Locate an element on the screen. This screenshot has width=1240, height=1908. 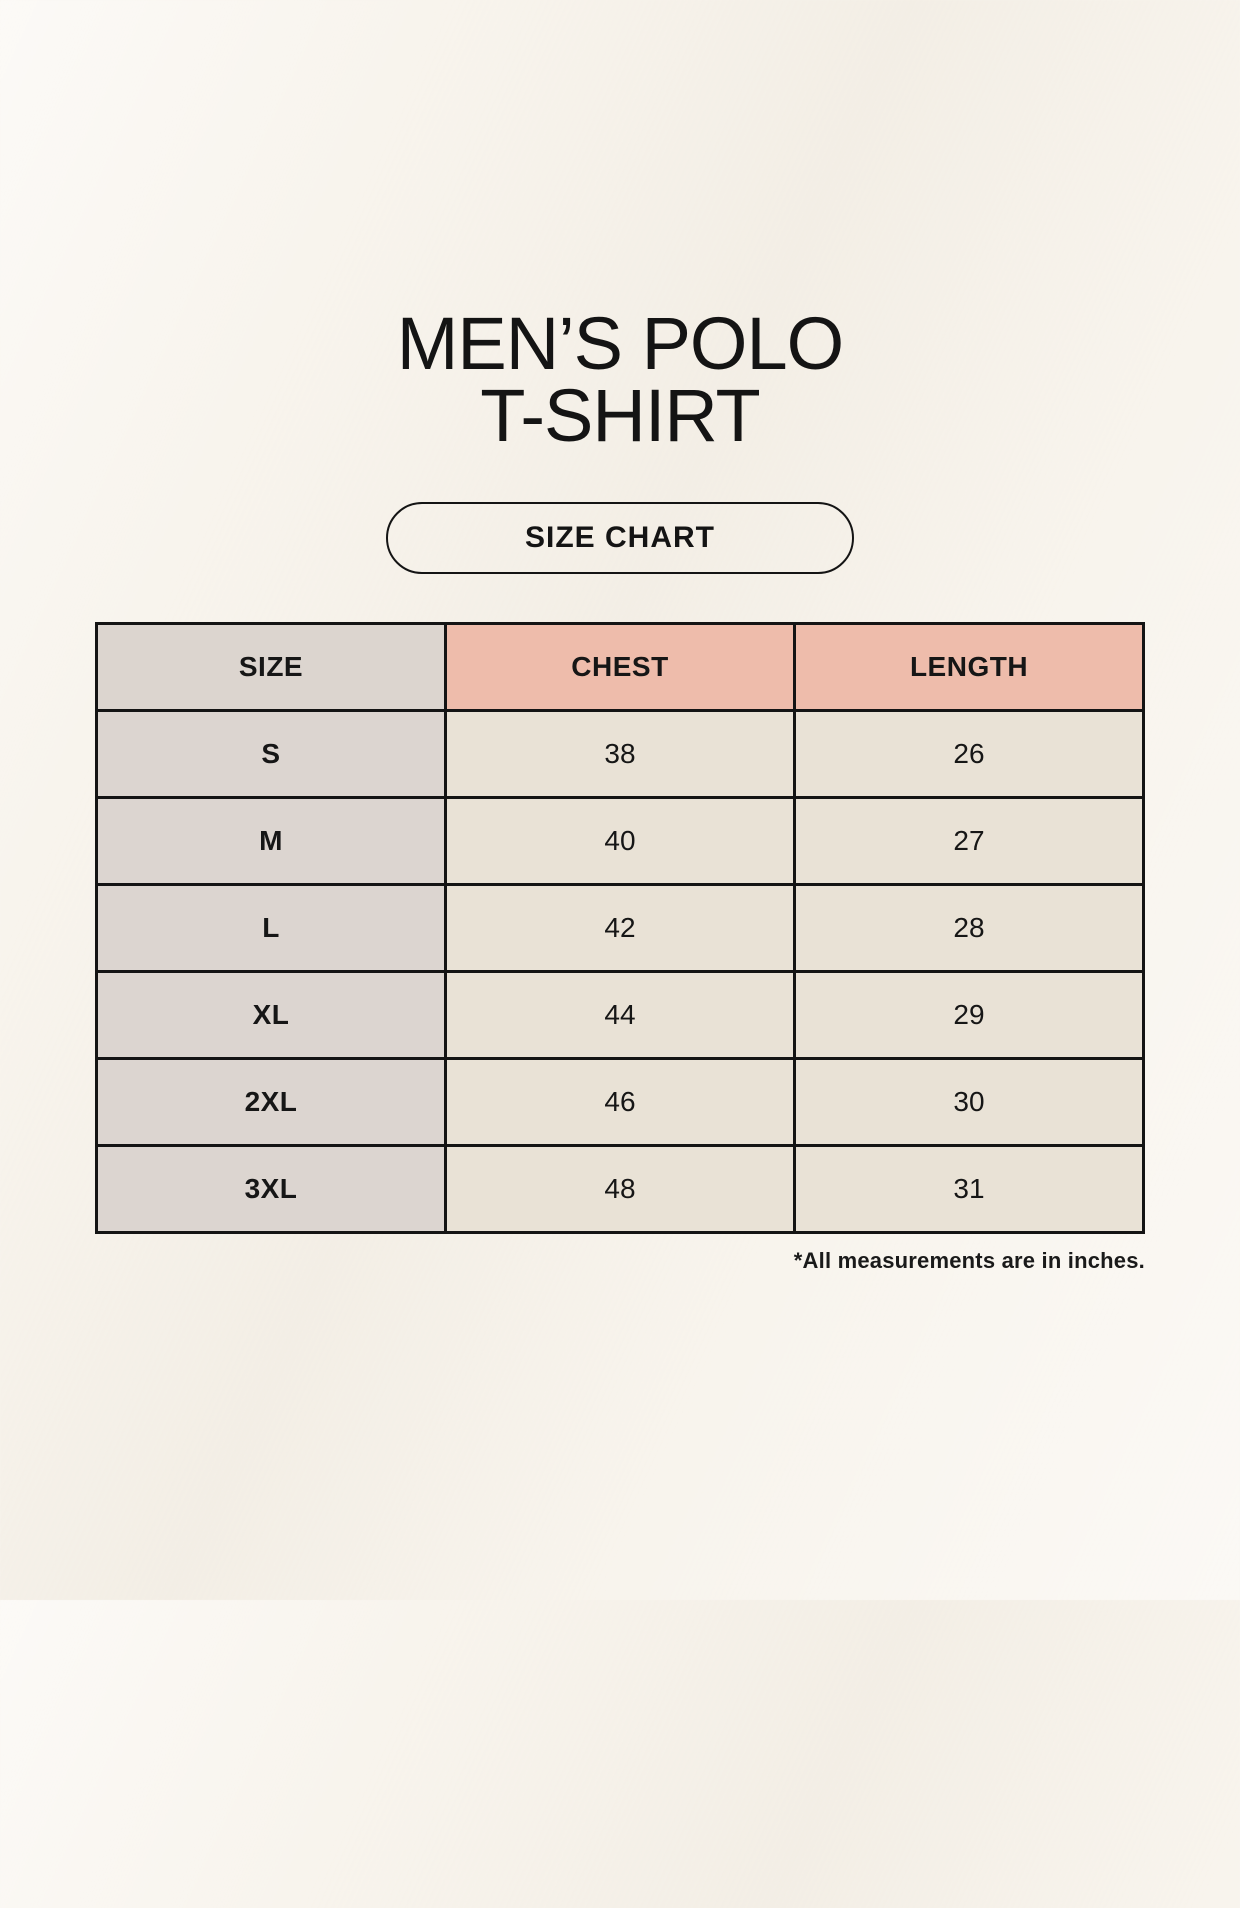
length-value: 29 is located at coordinates (969, 1015).